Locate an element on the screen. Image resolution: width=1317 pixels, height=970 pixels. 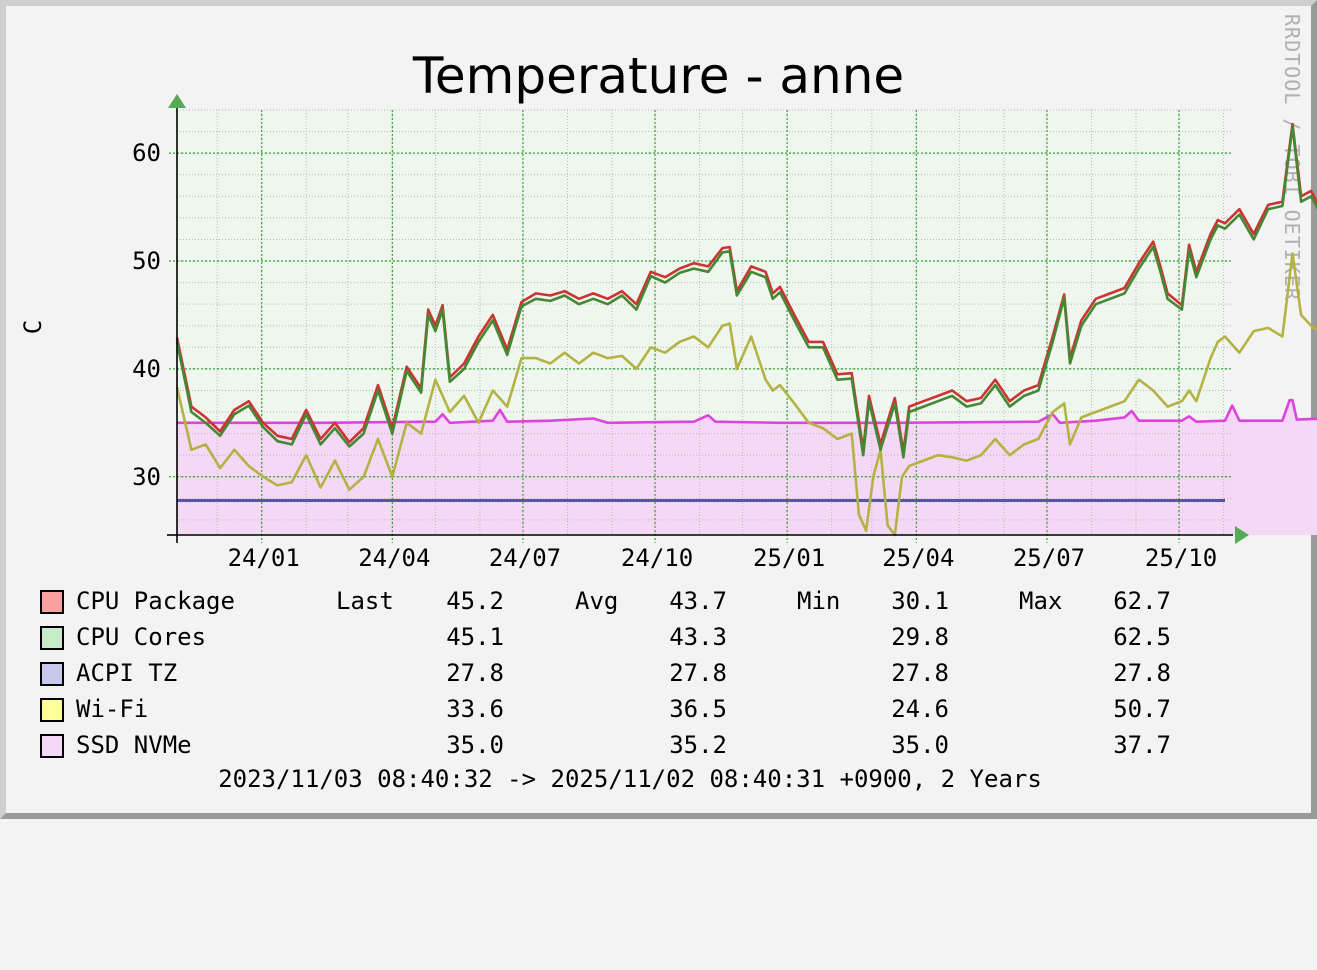
legend-min-label: Min is located at coordinates (819, 601).